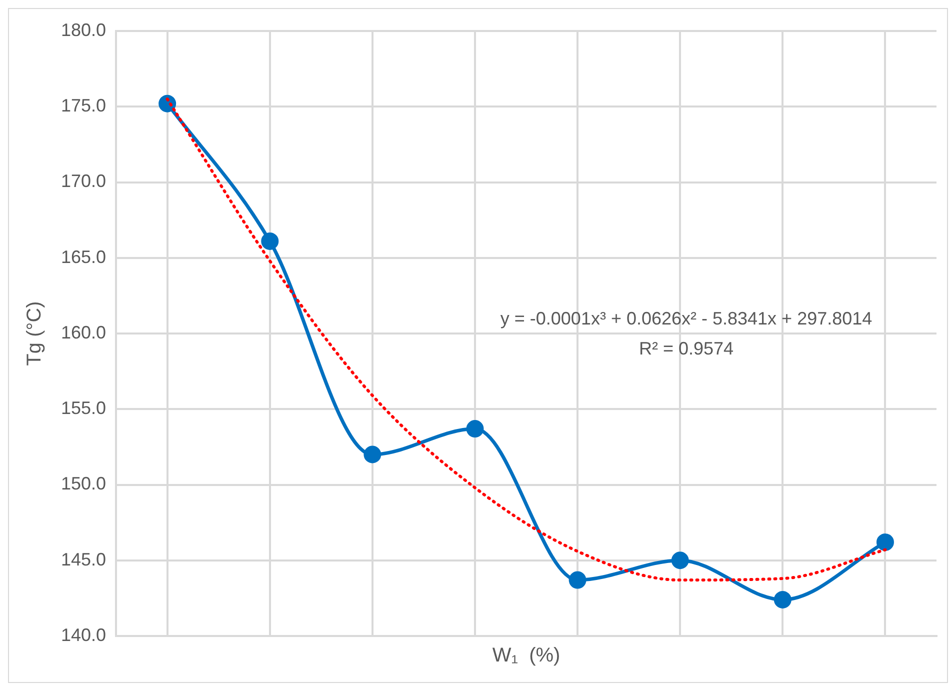 This screenshot has height=685, width=952. Describe the element at coordinates (526, 655) in the screenshot. I see `x-axis-title: W₁ (%)` at that location.